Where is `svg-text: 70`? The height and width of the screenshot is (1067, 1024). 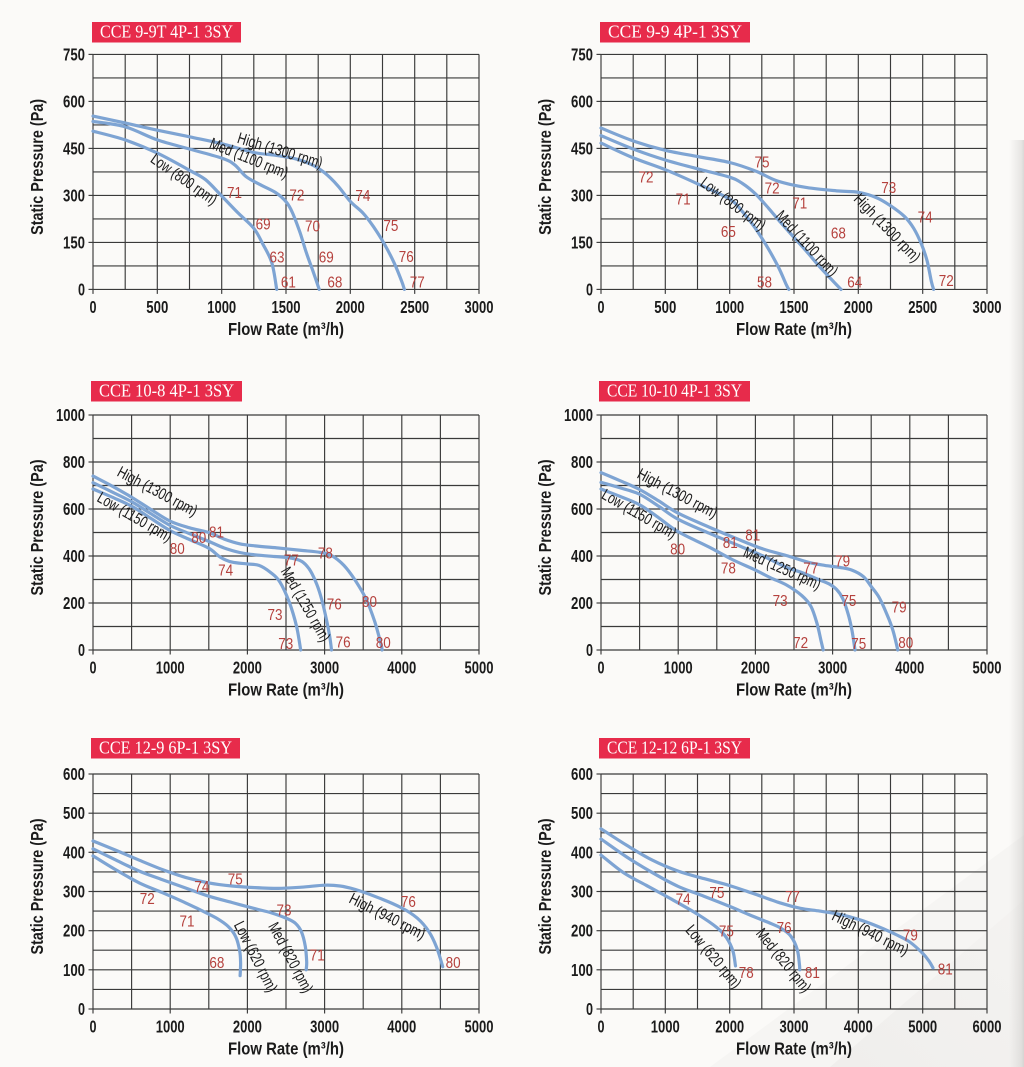
svg-text: 70 is located at coordinates (312, 227).